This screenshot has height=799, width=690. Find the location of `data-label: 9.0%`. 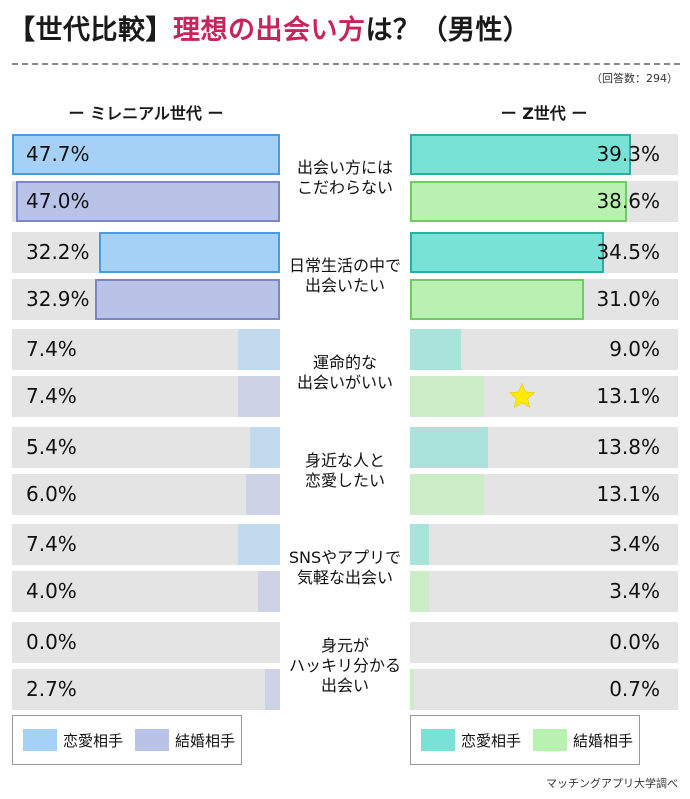

data-label: 9.0% is located at coordinates (634, 349).